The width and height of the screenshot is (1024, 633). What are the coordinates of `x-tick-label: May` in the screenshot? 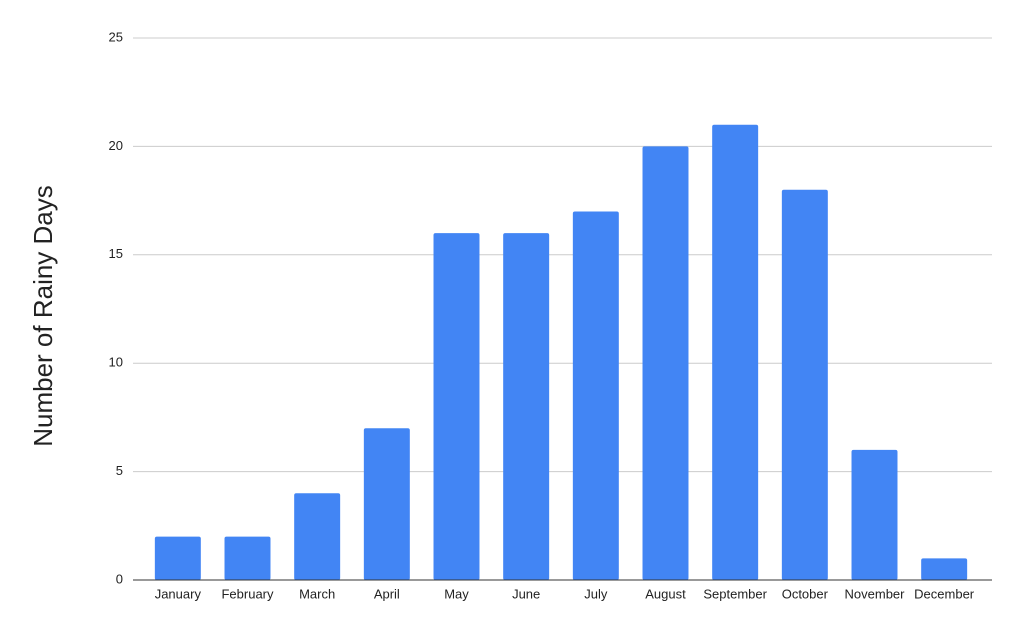 It's located at (456, 593).